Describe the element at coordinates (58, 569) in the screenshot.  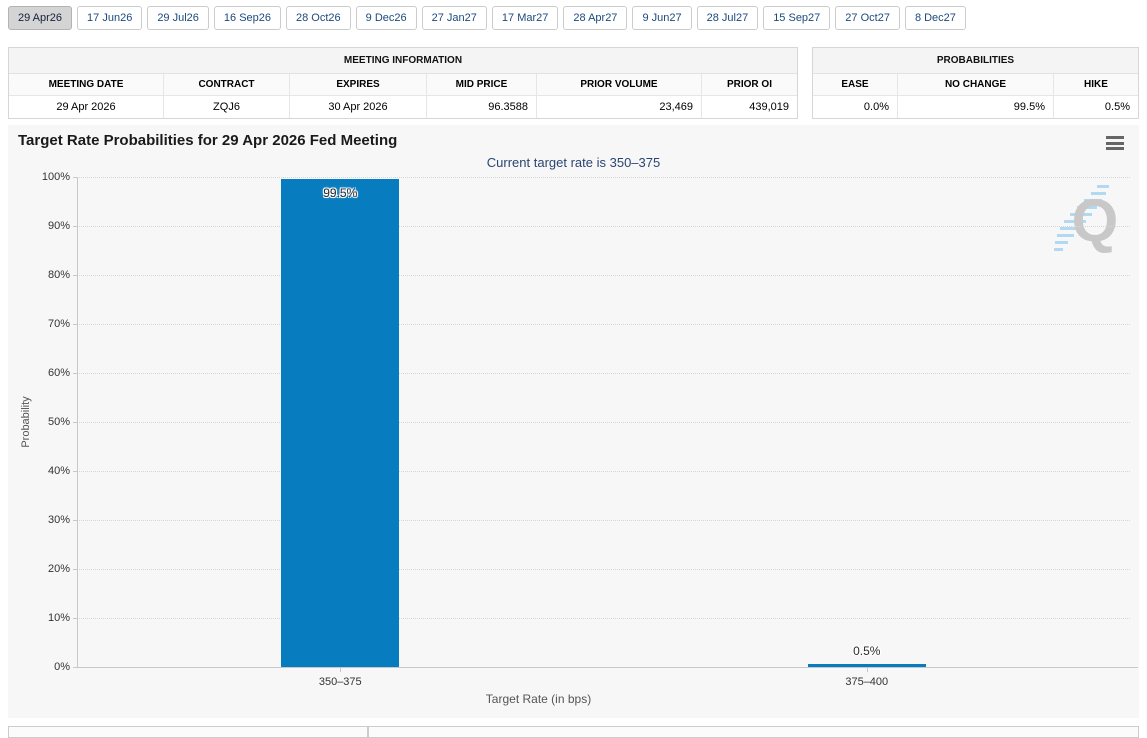
I see `y-tick-label: 20%` at that location.